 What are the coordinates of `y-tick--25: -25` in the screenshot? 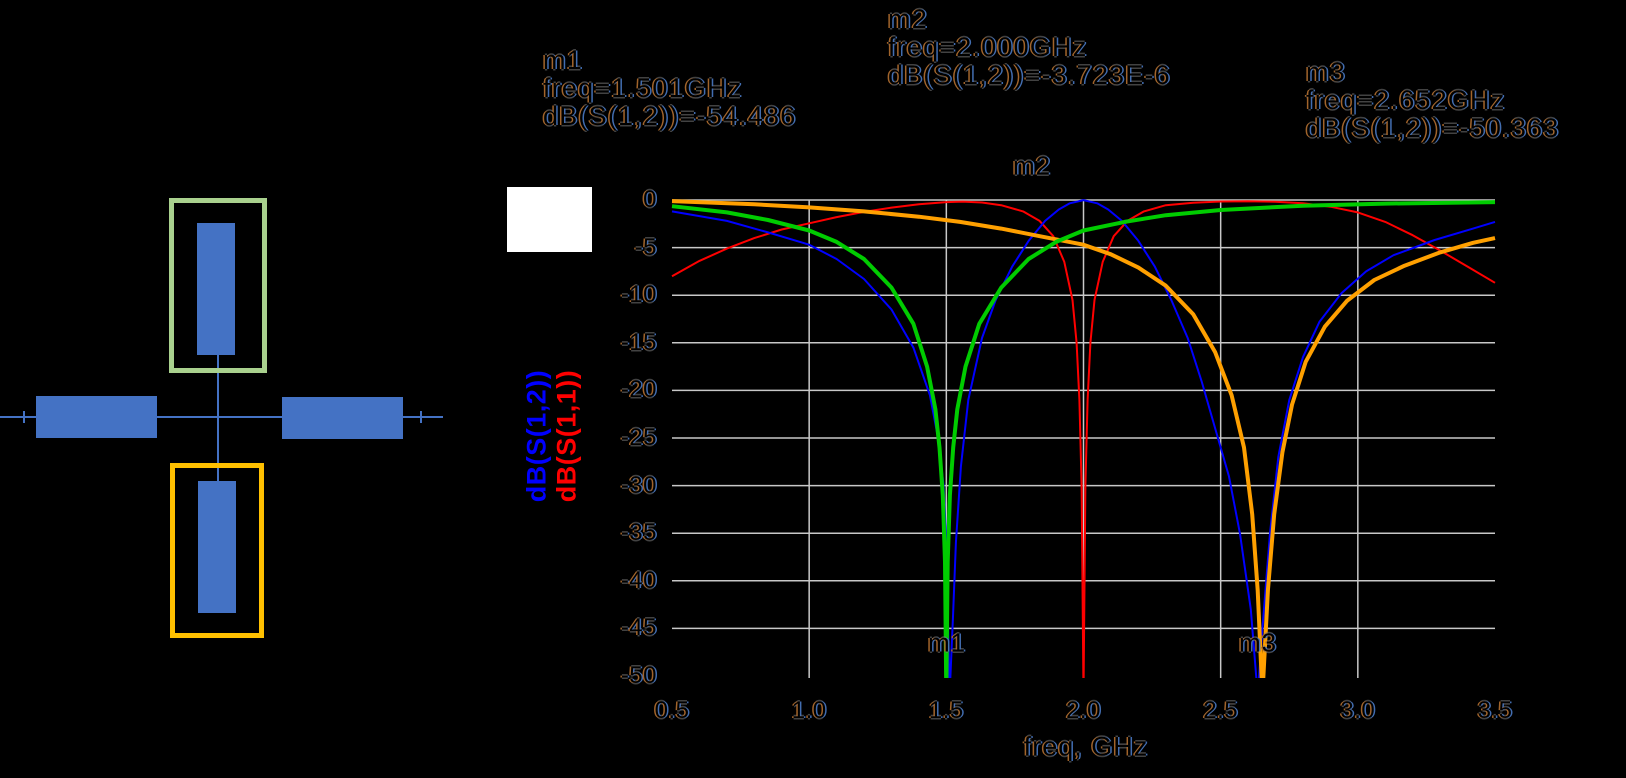 It's located at (638, 437).